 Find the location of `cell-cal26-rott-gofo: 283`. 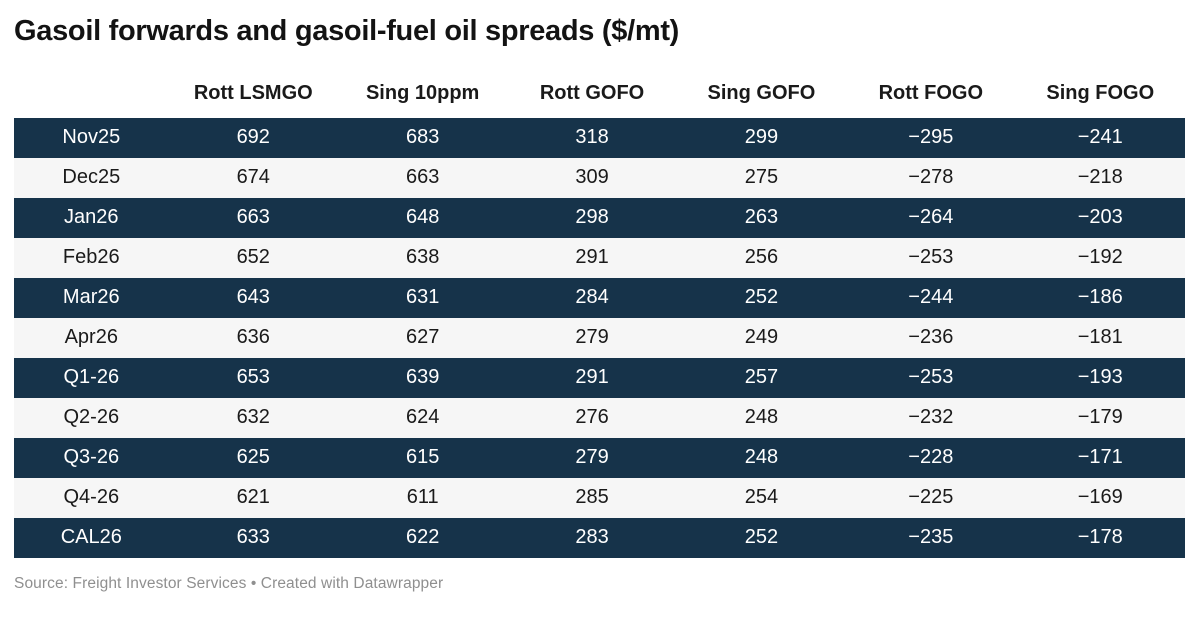

cell-cal26-rott-gofo: 283 is located at coordinates (592, 537).